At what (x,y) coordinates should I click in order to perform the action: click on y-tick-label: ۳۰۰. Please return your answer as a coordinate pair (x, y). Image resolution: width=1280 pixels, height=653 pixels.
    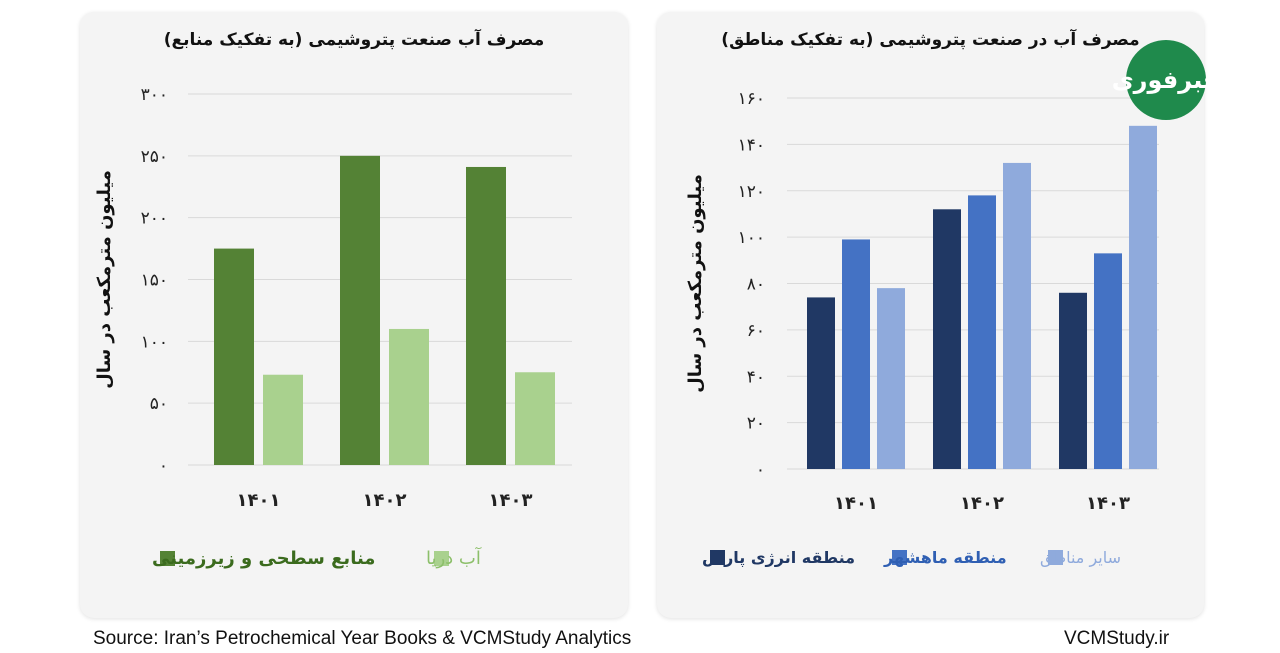
    Looking at the image, I should click on (154, 95).